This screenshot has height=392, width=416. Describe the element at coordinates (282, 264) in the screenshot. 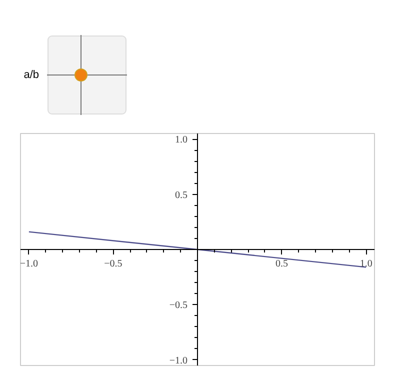

I see `x-tick-label: 0.5` at that location.